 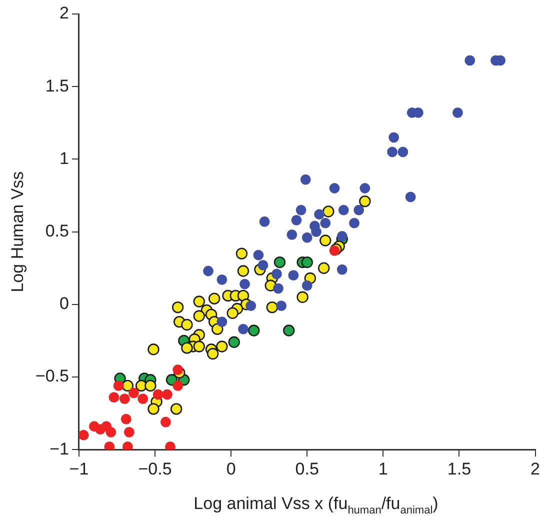 What do you see at coordinates (64, 158) in the screenshot?
I see `y-tick-label: 1` at bounding box center [64, 158].